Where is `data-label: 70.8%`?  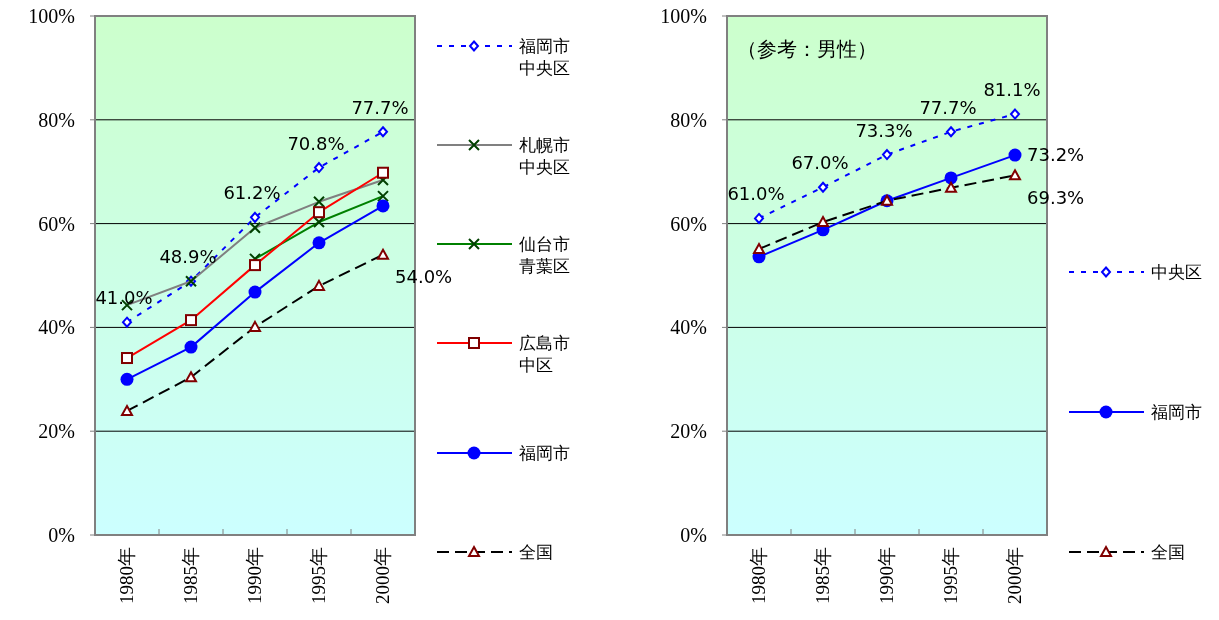 data-label: 70.8% is located at coordinates (316, 143).